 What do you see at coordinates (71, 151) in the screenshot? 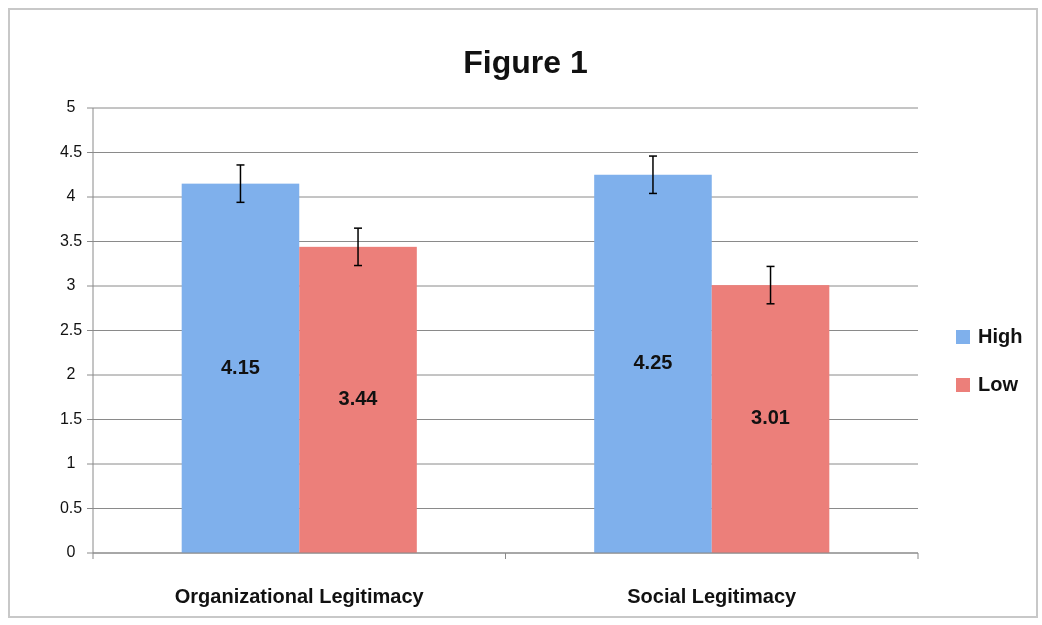
I see `y-tick-label: 4.5` at bounding box center [71, 151].